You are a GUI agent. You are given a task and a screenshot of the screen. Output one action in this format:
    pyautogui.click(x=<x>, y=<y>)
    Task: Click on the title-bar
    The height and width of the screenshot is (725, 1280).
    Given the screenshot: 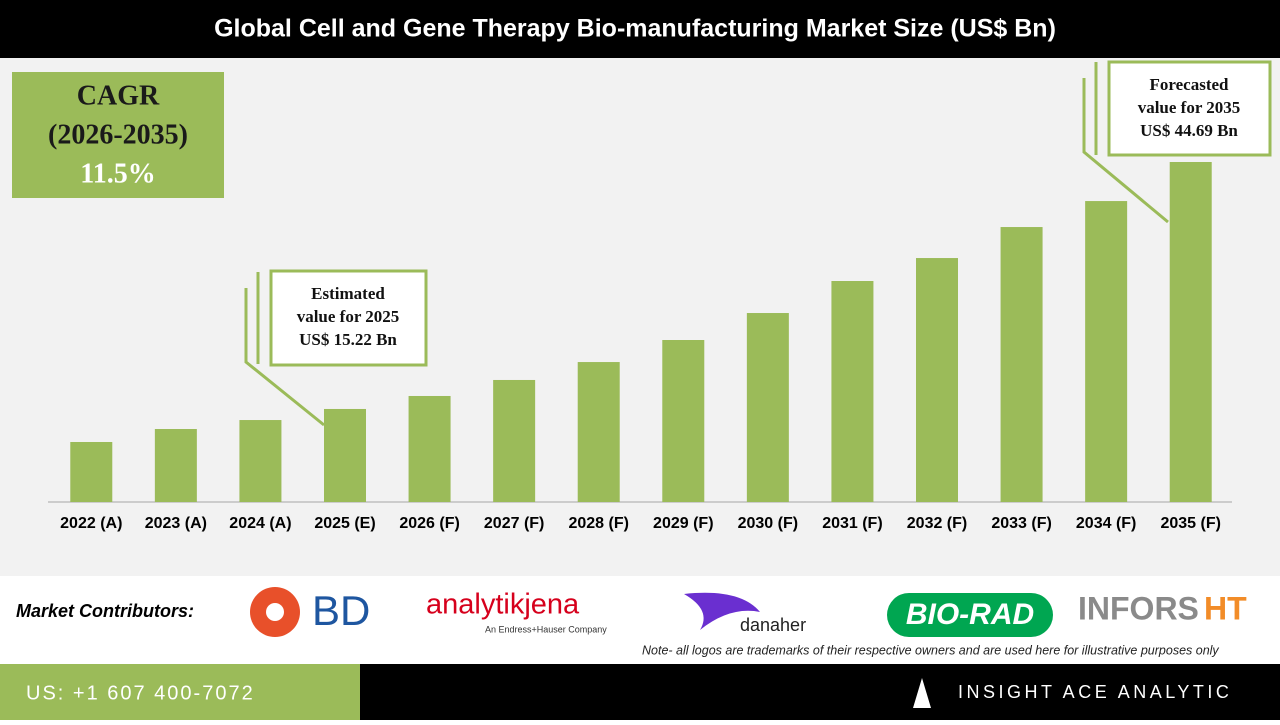 What is the action you would take?
    pyautogui.click(x=640, y=29)
    